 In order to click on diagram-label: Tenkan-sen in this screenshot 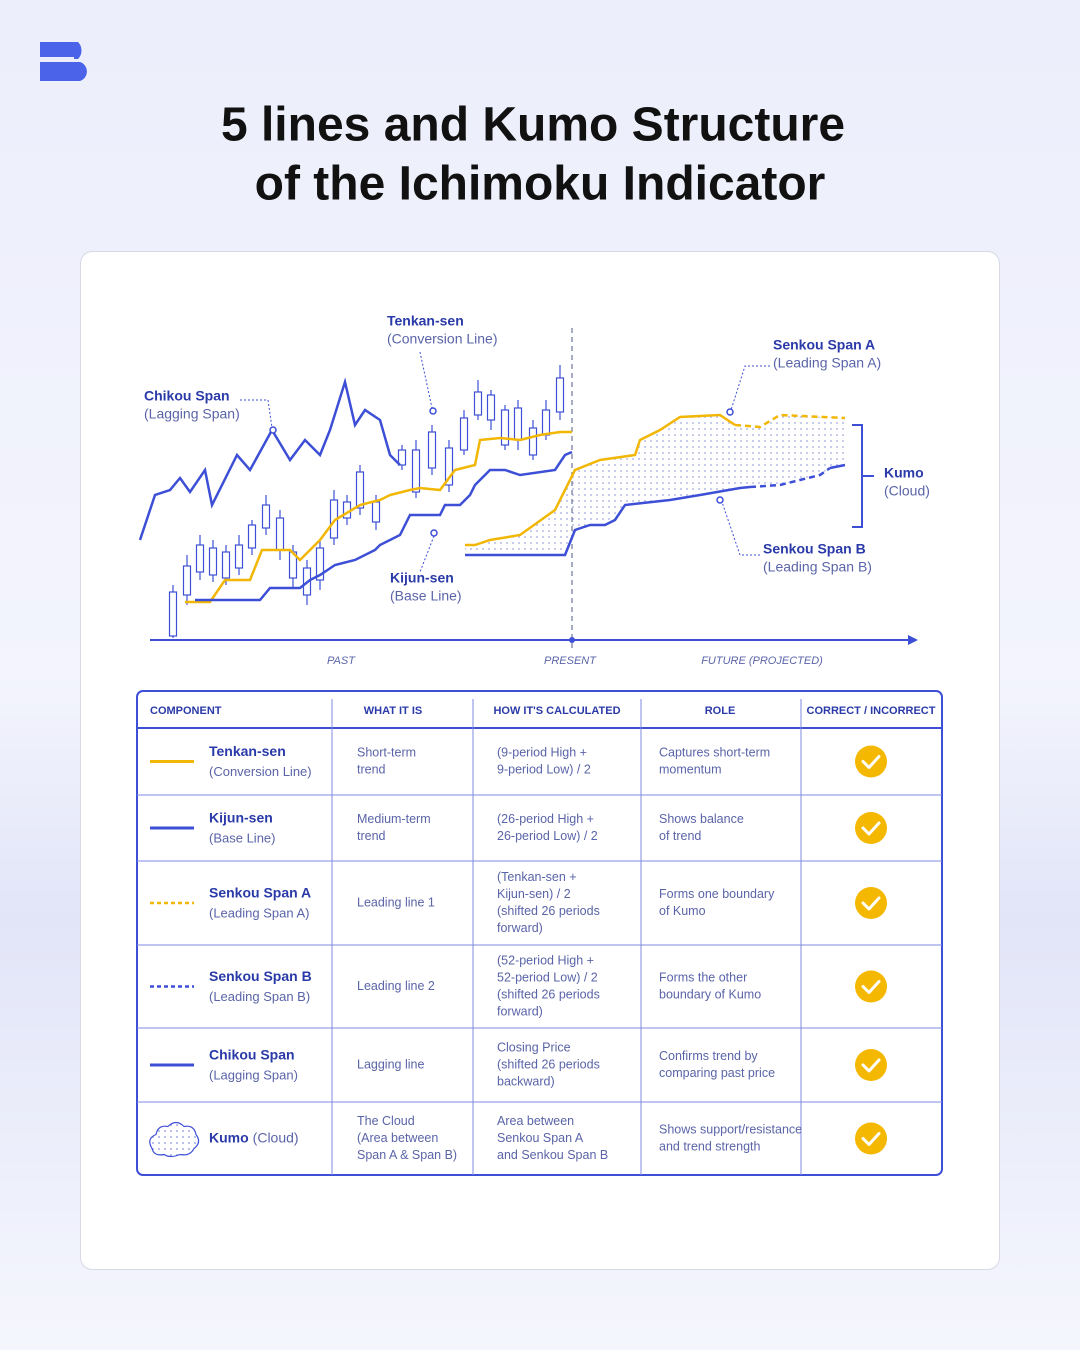, I will do `click(425, 321)`.